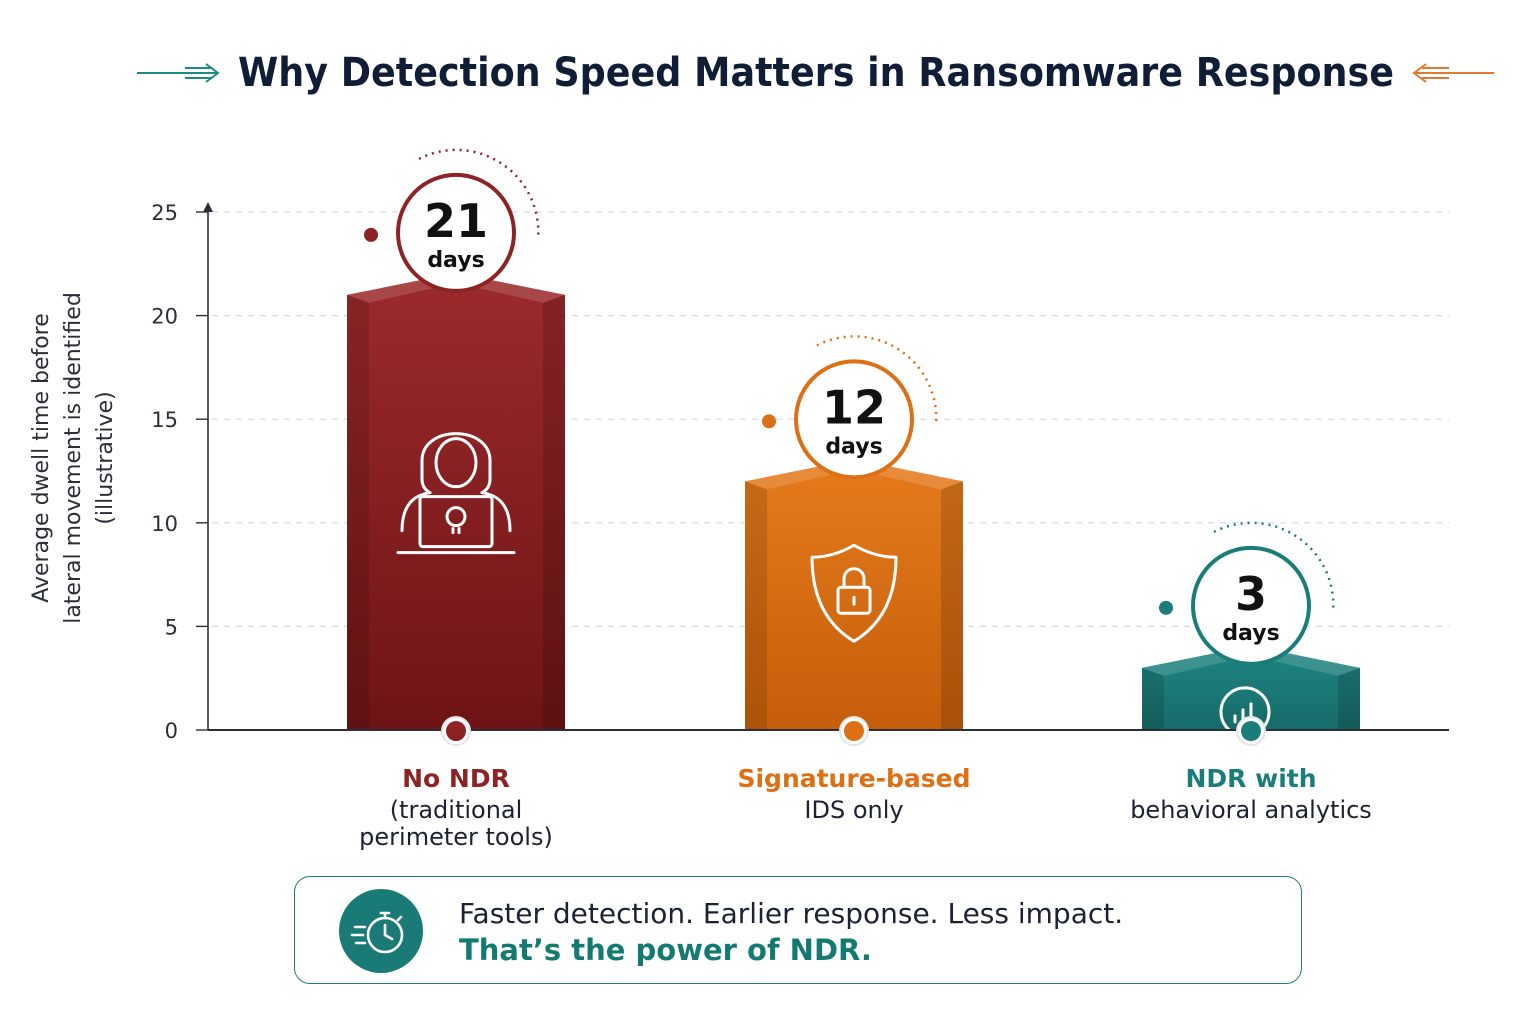 The width and height of the screenshot is (1536, 1024). Describe the element at coordinates (164, 213) in the screenshot. I see `y-tick-label: 25` at that location.